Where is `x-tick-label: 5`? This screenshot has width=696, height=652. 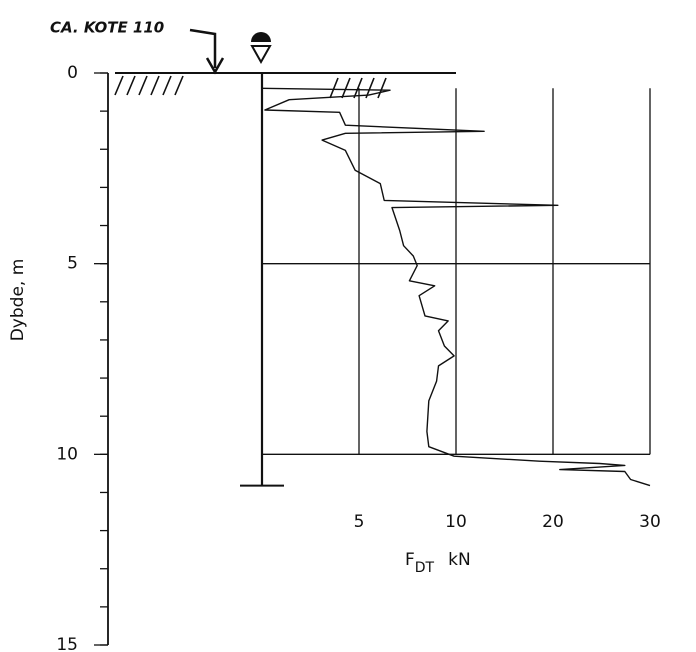 x-tick-label: 5 is located at coordinates (359, 522).